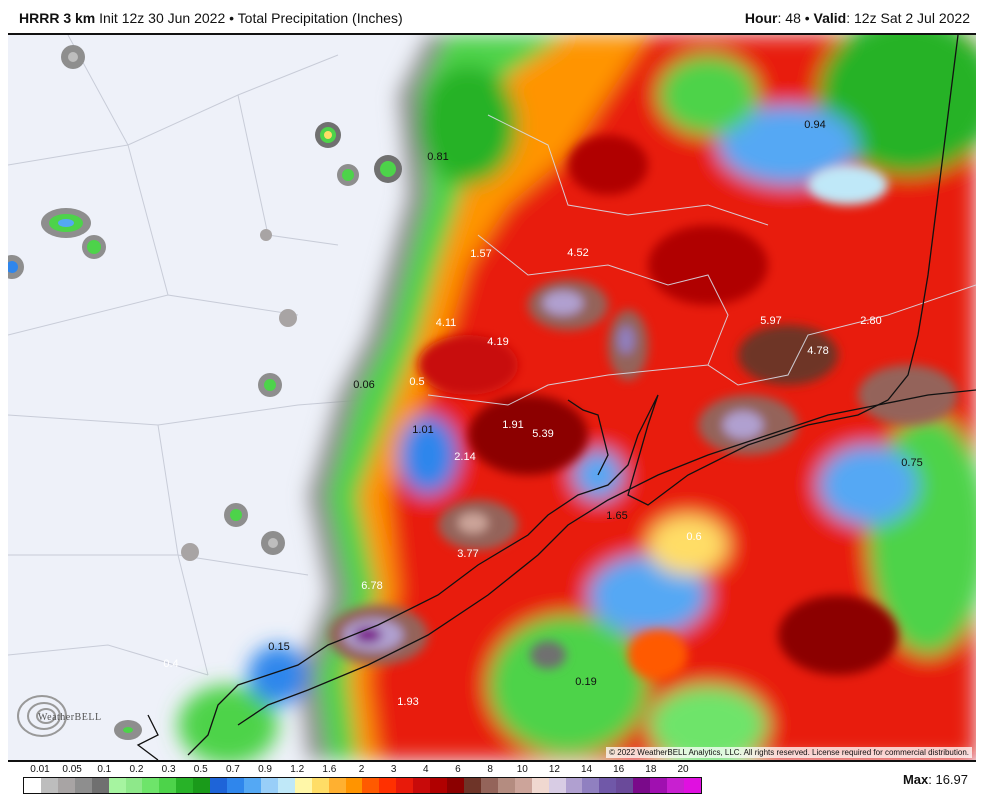 Image resolution: width=984 pixels, height=808 pixels. Describe the element at coordinates (554, 769) in the screenshot. I see `legend-tick-label: 12` at that location.